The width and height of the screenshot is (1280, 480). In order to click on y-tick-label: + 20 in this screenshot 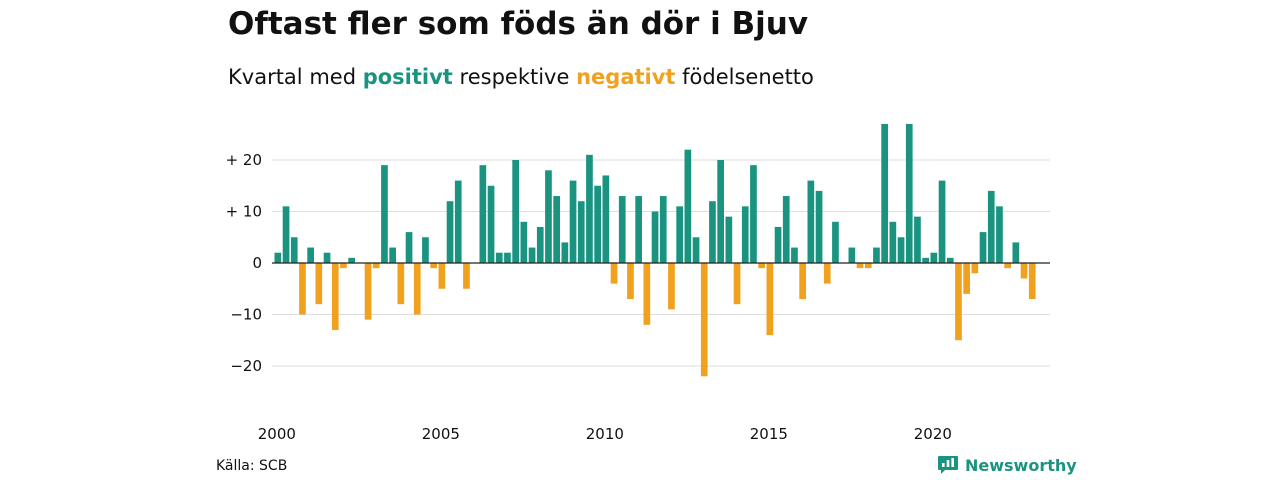, I will do `click(244, 160)`.